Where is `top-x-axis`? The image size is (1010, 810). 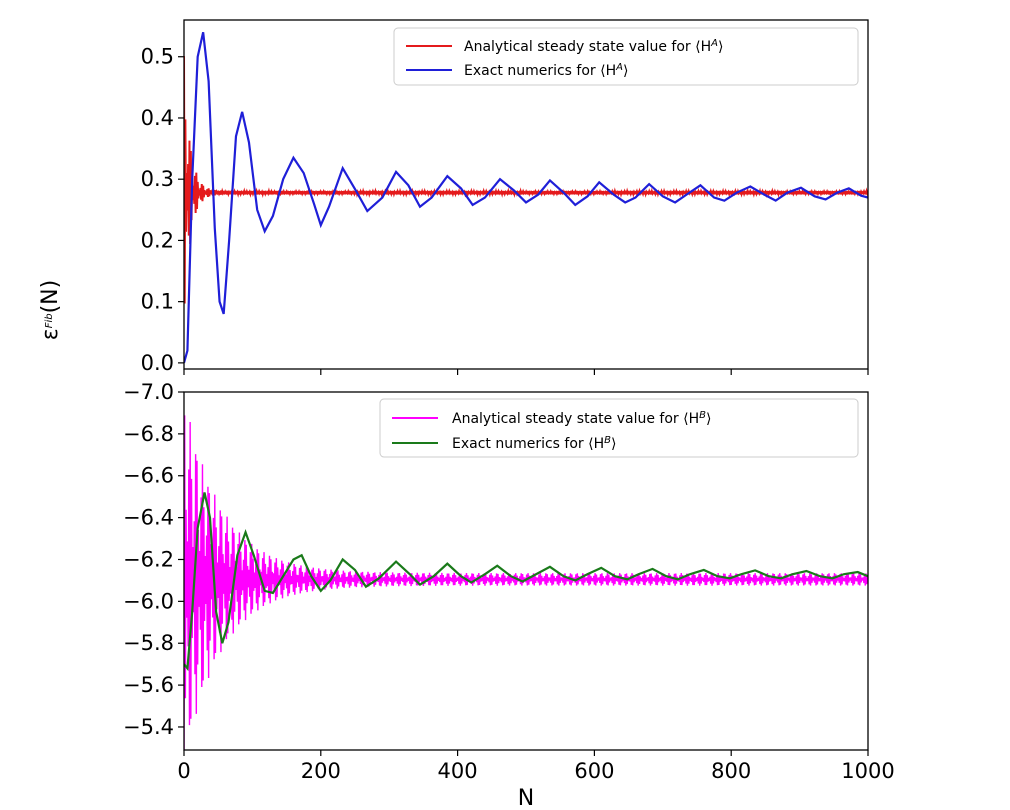 top-x-axis is located at coordinates (526, 372).